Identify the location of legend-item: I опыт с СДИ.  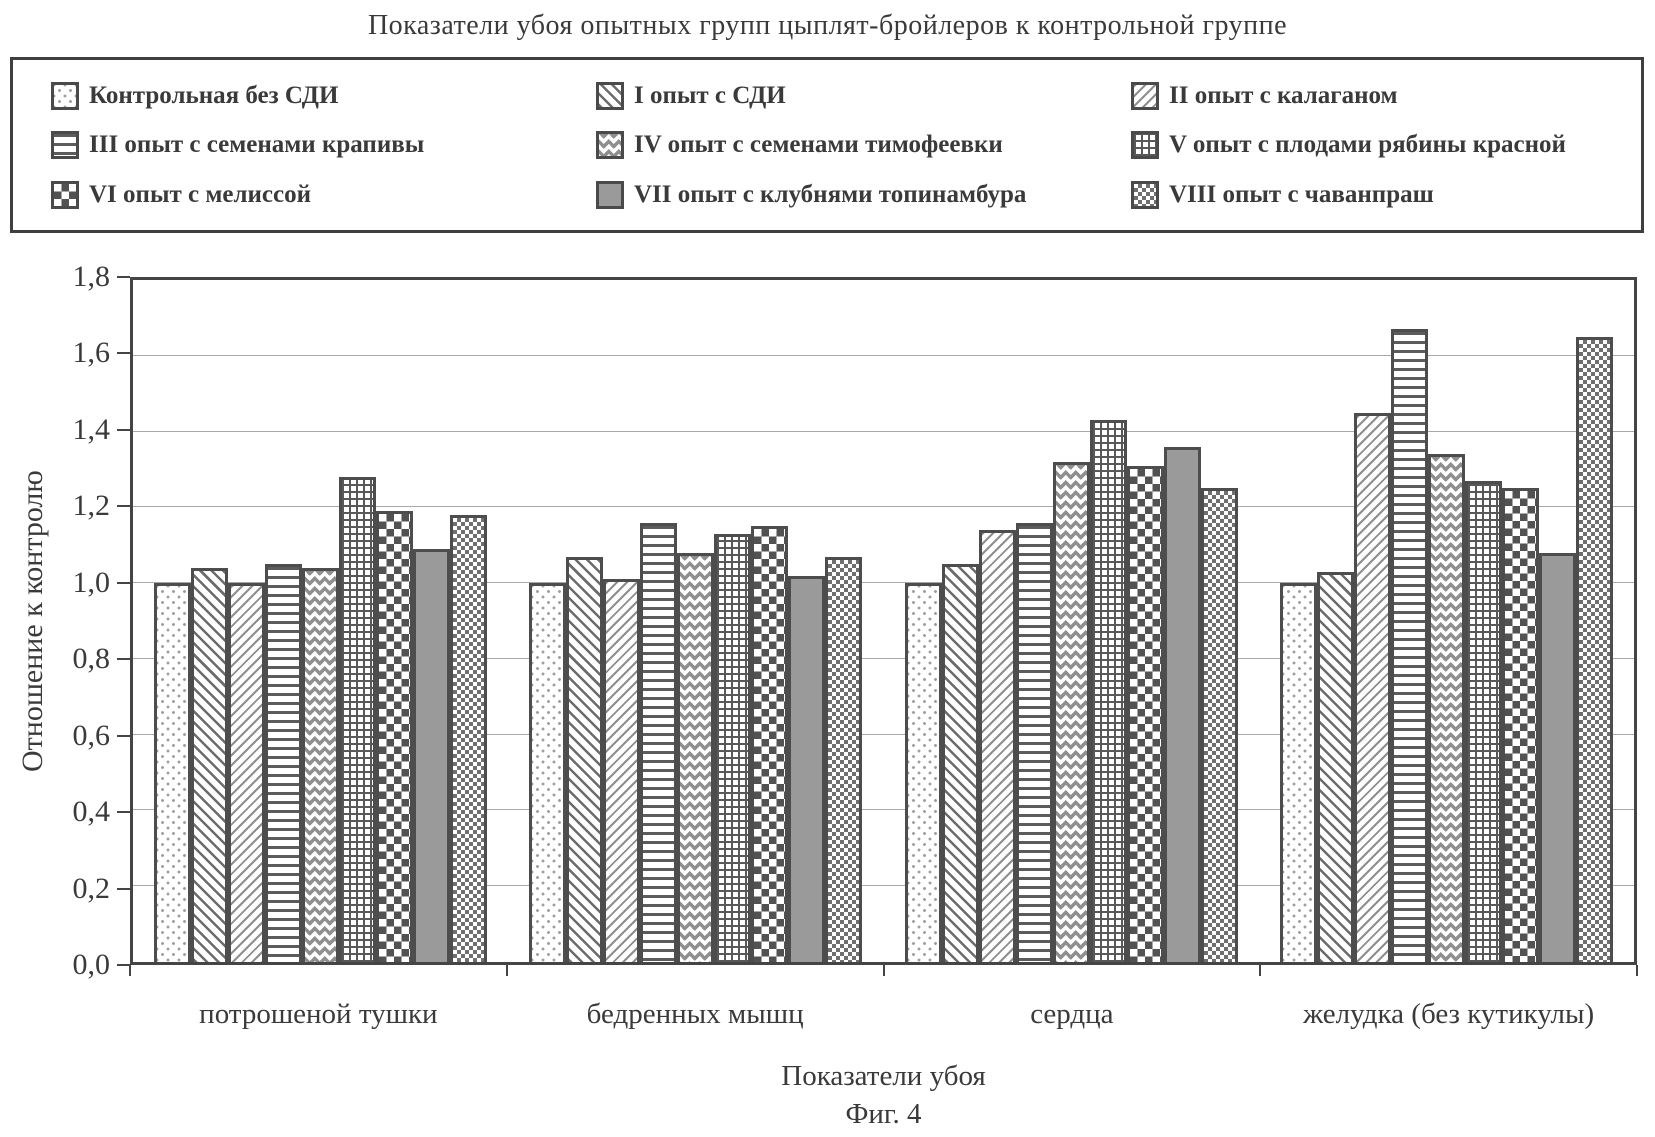
(863, 95).